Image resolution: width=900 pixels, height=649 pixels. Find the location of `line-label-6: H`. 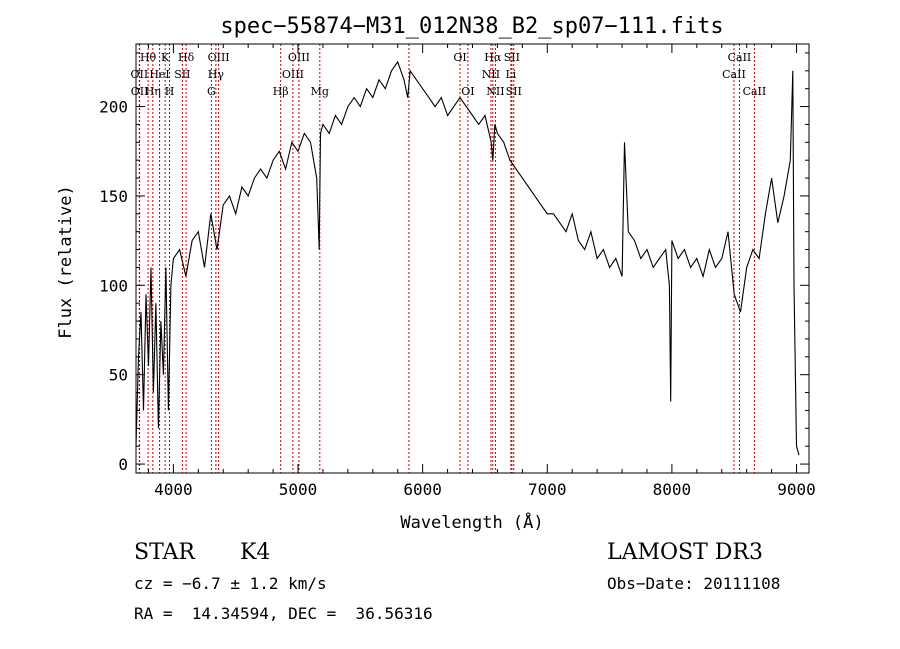

line-label-6: H is located at coordinates (170, 91).